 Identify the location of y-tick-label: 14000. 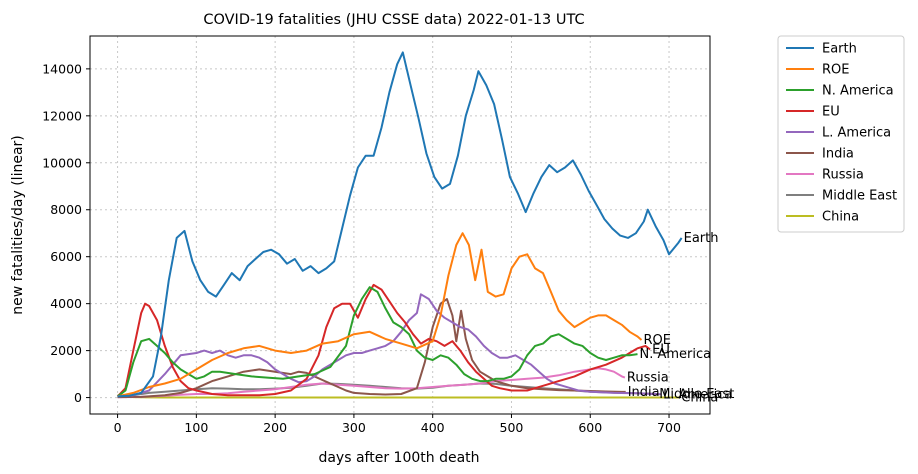
(62, 68).